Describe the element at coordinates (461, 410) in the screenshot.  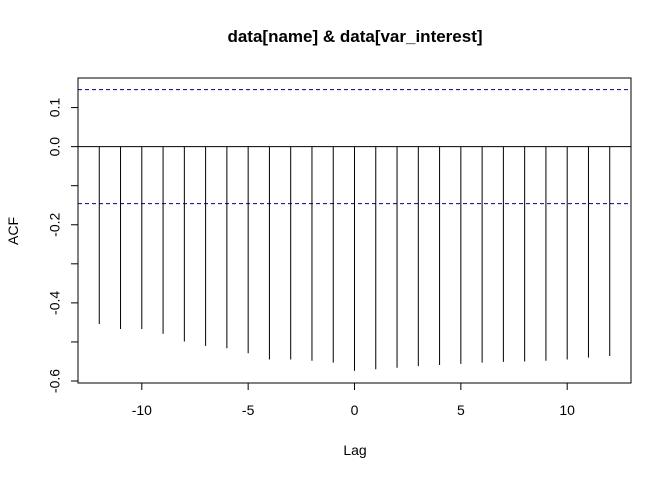
I see `x-tick-label: 5` at that location.